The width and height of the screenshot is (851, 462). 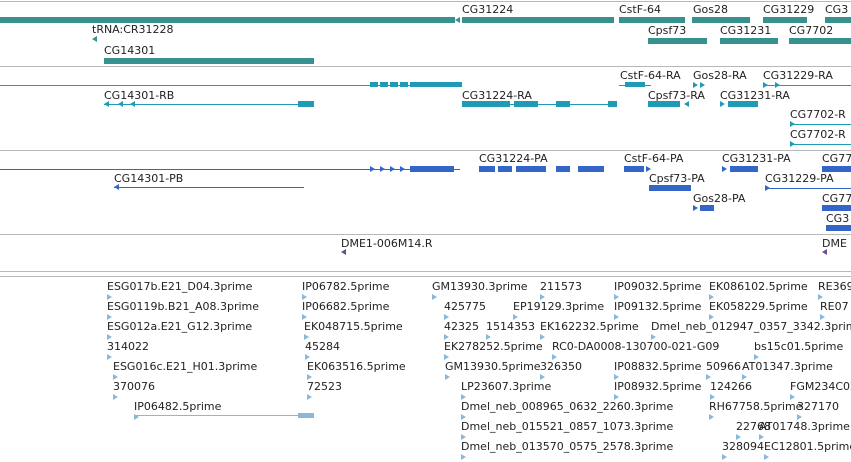 What do you see at coordinates (654, 158) in the screenshot?
I see `cds-CstF-64-PA-label: CstF-64-PA` at bounding box center [654, 158].